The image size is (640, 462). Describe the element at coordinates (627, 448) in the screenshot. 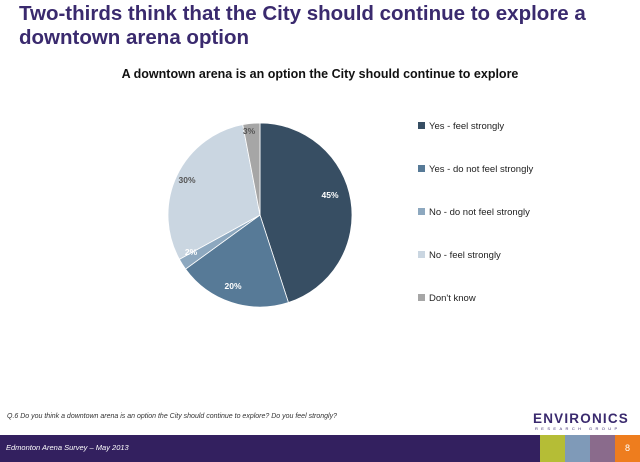

I see `page-number: 8` at that location.